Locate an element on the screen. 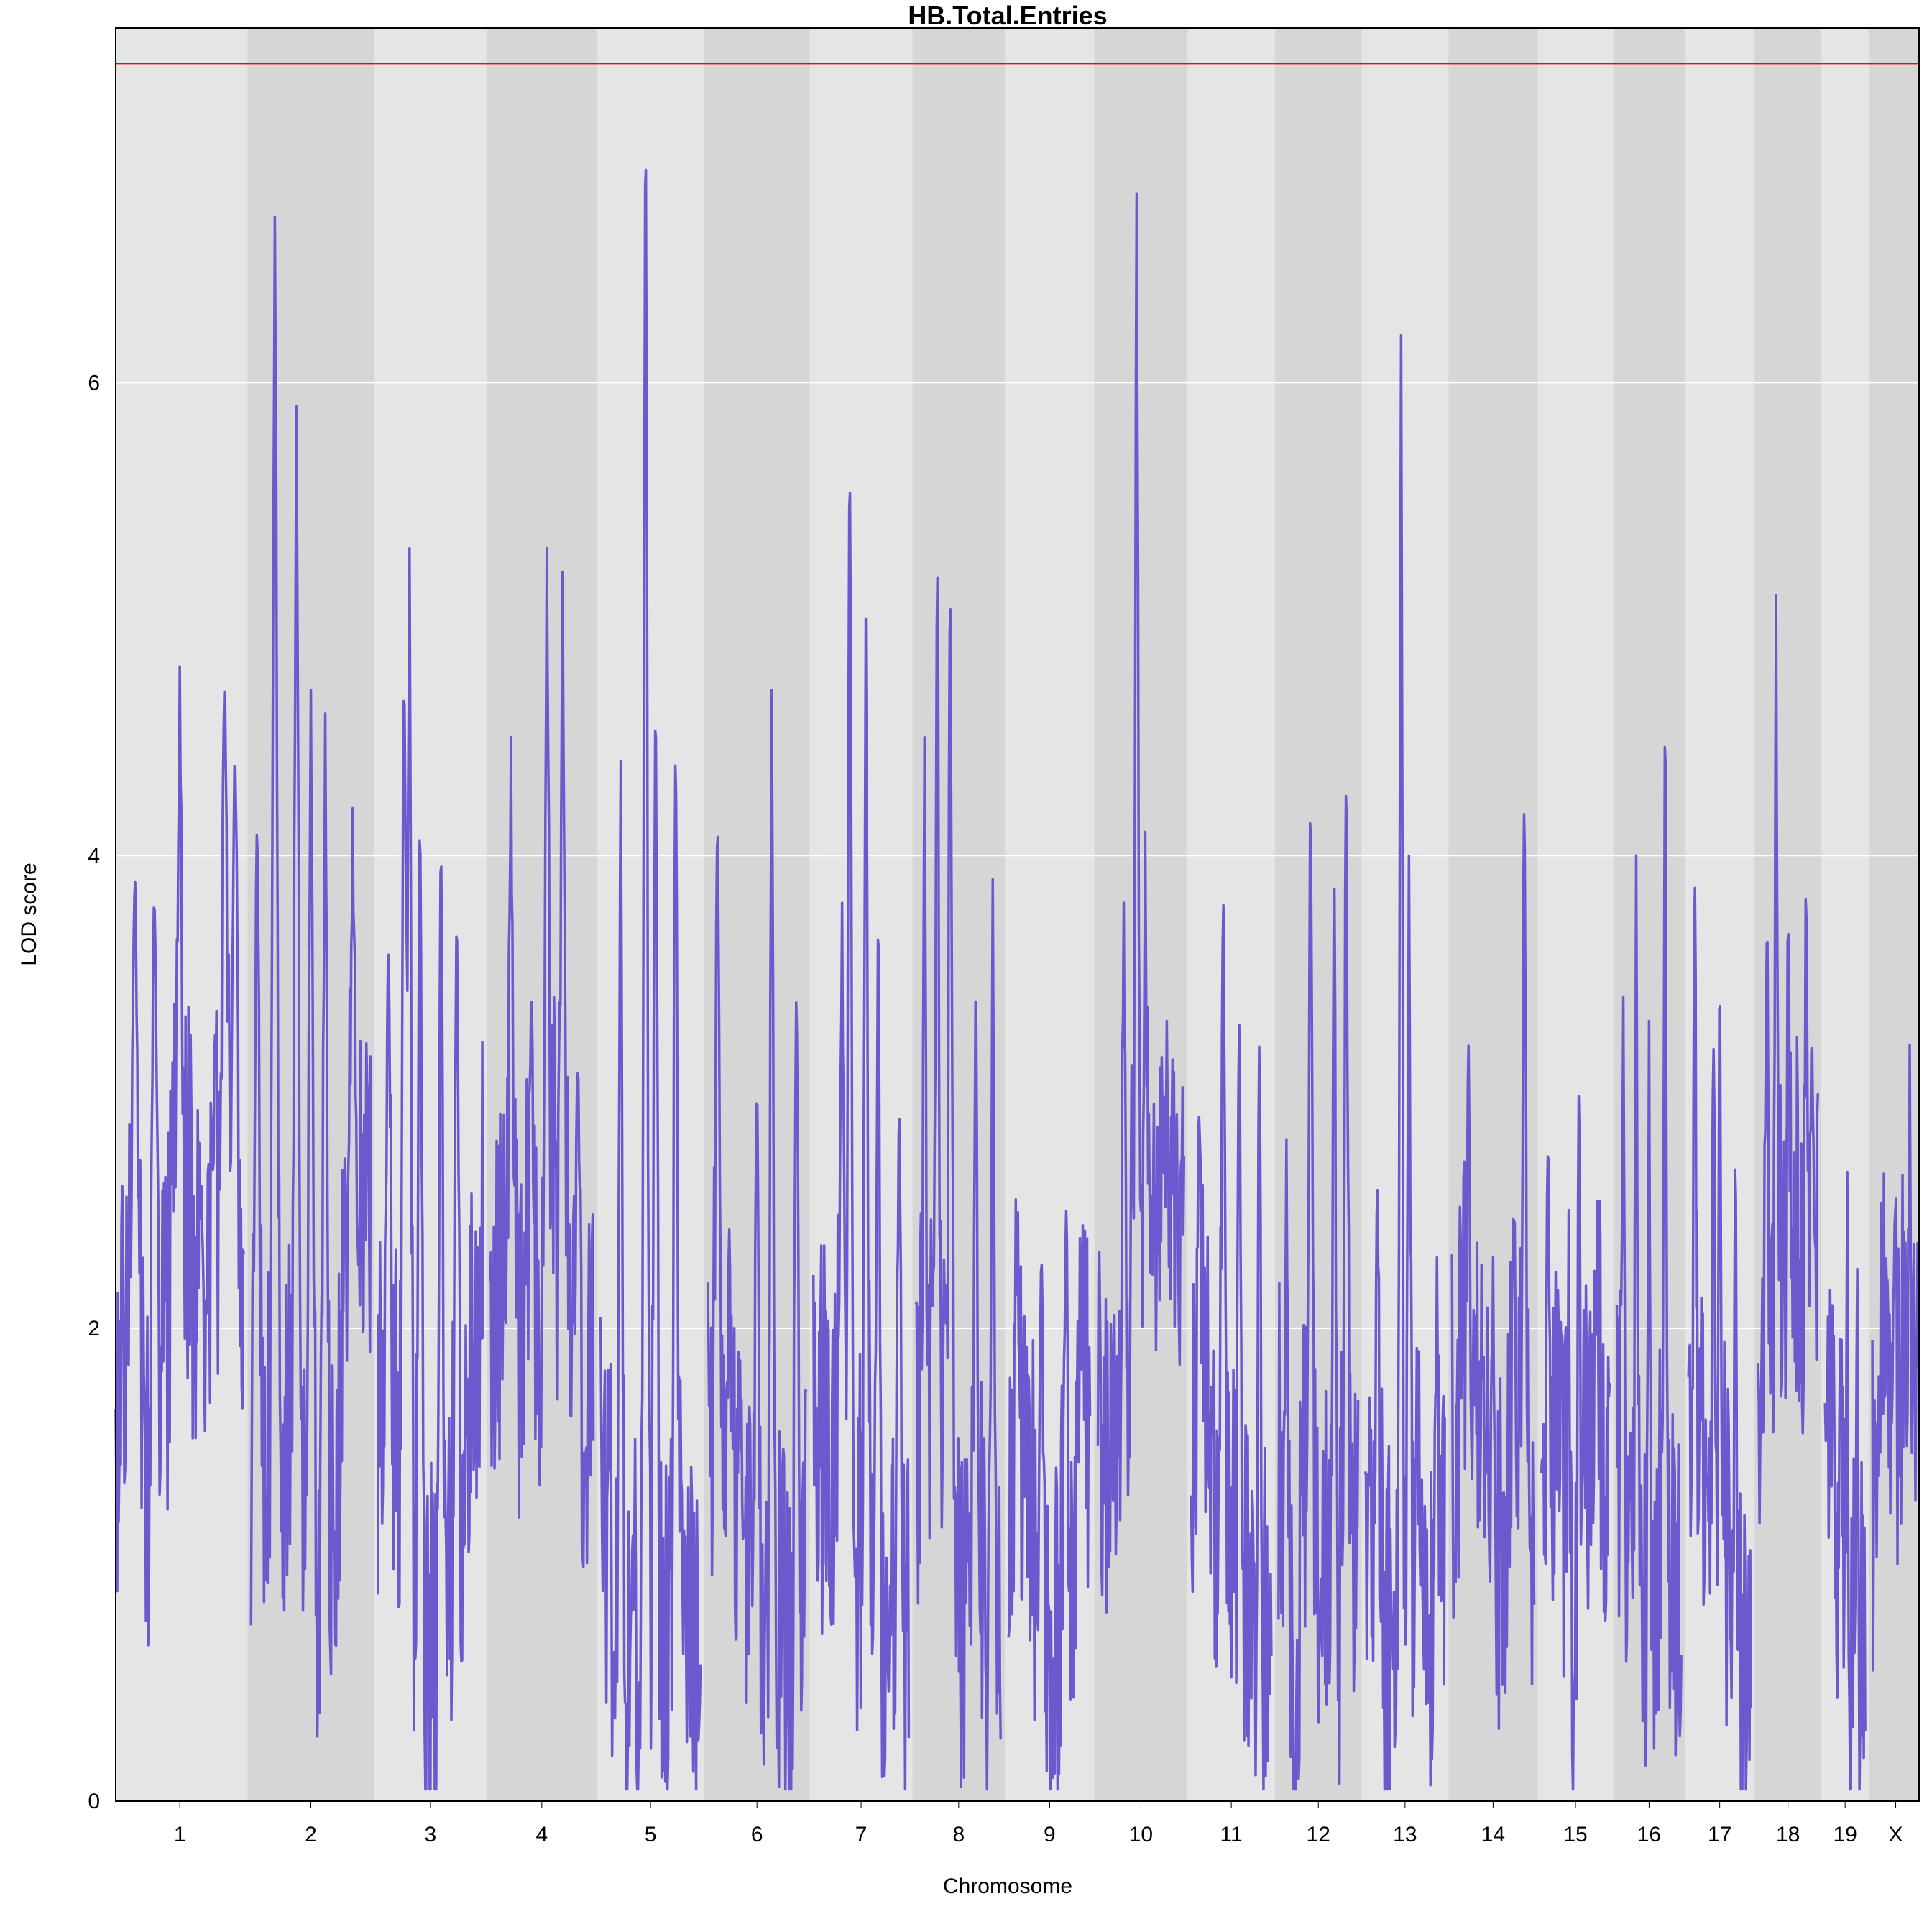  x-tick-label-11: 11 is located at coordinates (1231, 1834).